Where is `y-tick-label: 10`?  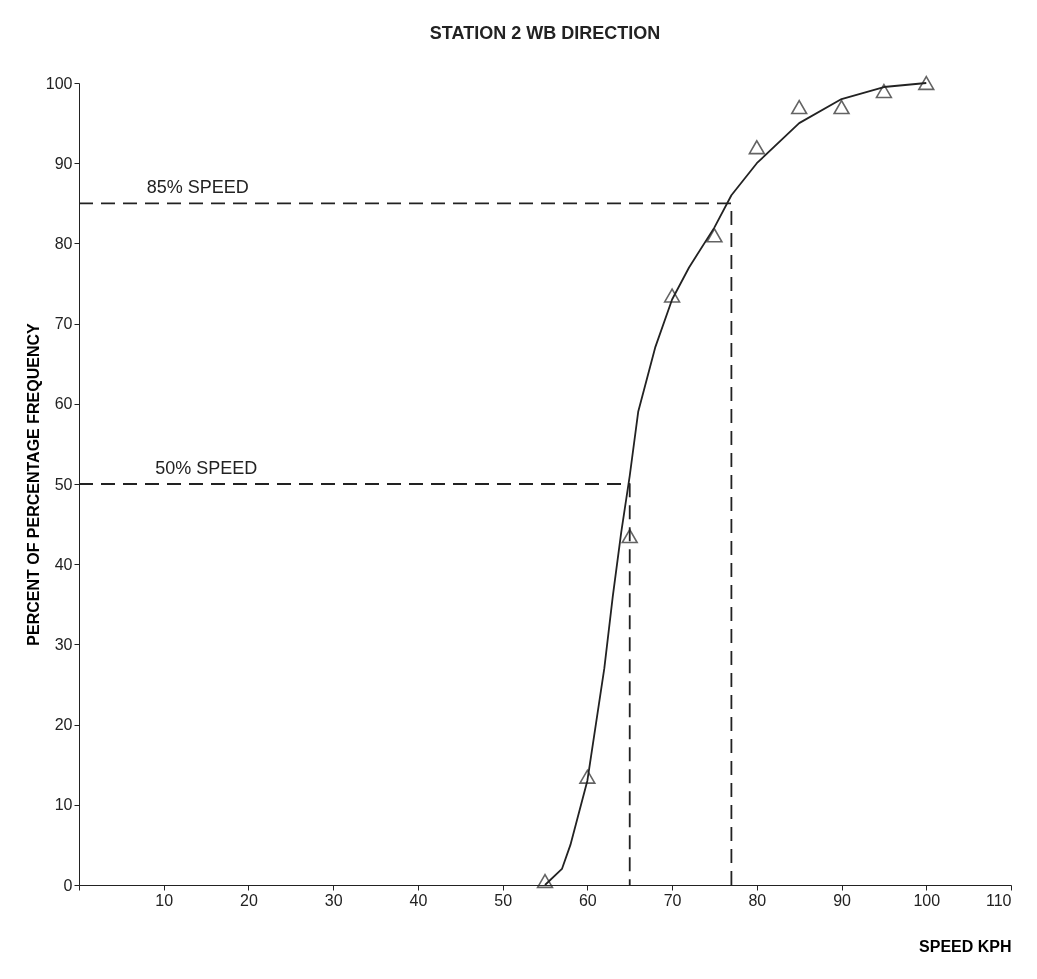 y-tick-label: 10 is located at coordinates (63, 805).